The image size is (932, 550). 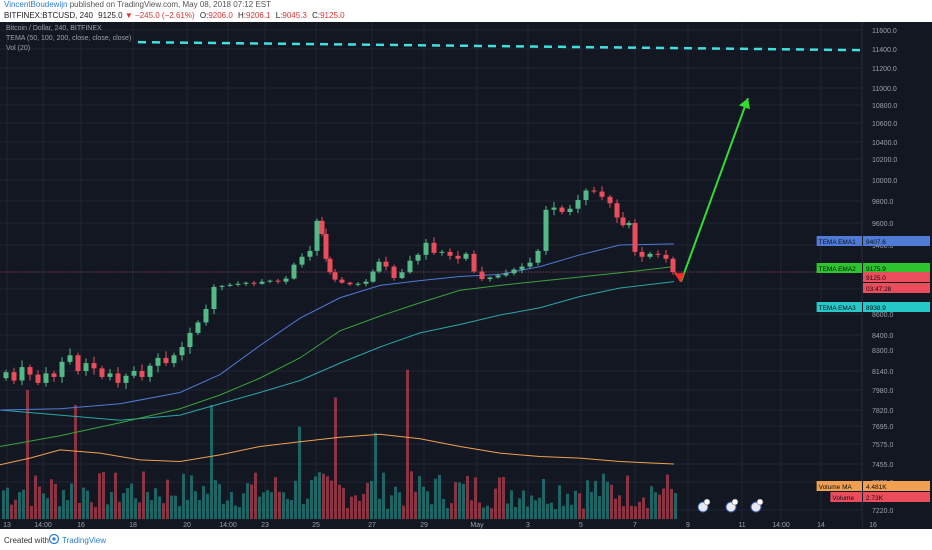 What do you see at coordinates (581, 525) in the screenshot?
I see `x-tick-label: 5` at bounding box center [581, 525].